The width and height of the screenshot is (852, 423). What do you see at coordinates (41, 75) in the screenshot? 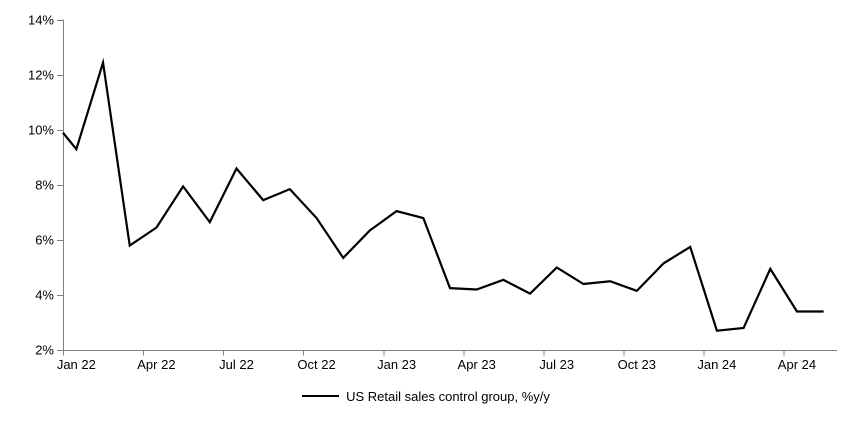
I see `y-axis-tick-label: 12%` at bounding box center [41, 75].